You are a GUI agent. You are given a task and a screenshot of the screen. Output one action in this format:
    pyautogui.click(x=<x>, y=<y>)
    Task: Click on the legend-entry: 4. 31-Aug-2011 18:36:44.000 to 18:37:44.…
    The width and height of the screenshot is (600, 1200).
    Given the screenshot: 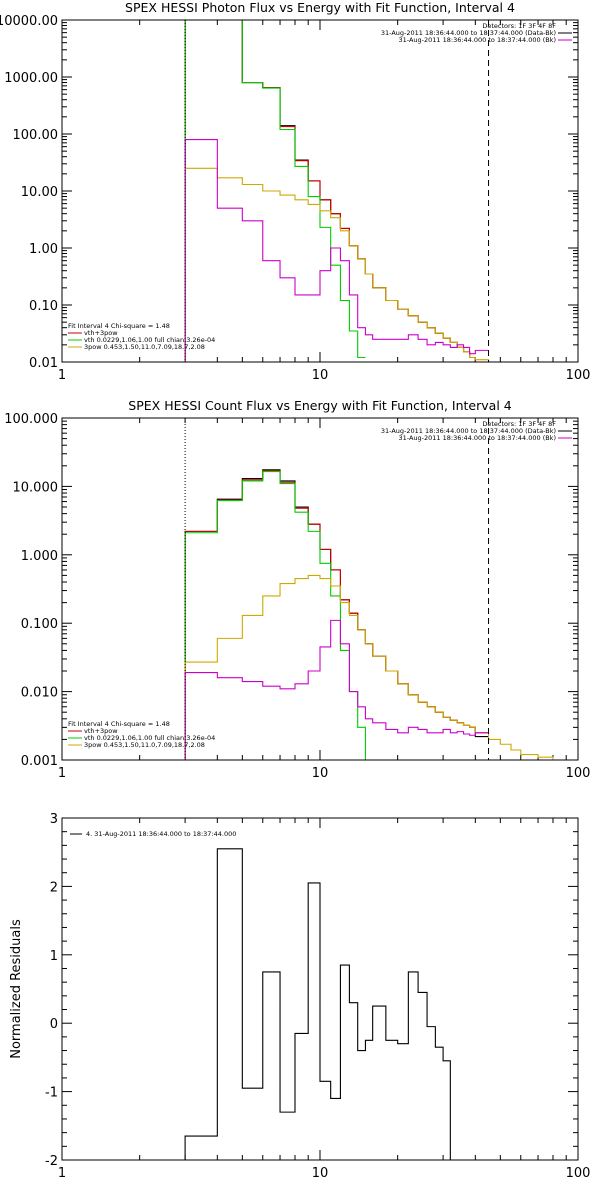 What is the action you would take?
    pyautogui.click(x=161, y=834)
    